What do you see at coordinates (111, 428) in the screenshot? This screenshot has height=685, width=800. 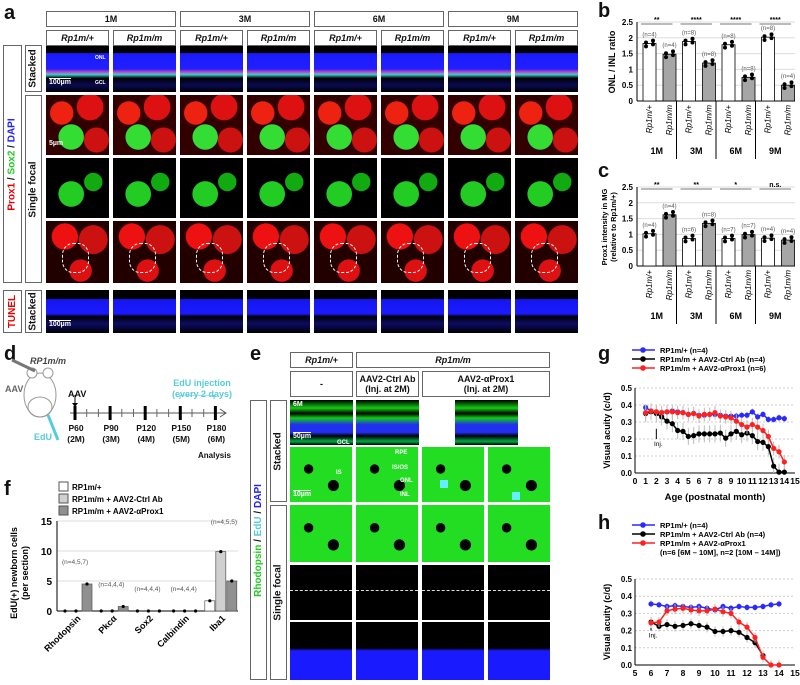 I see `timepoint-label: P90` at bounding box center [111, 428].